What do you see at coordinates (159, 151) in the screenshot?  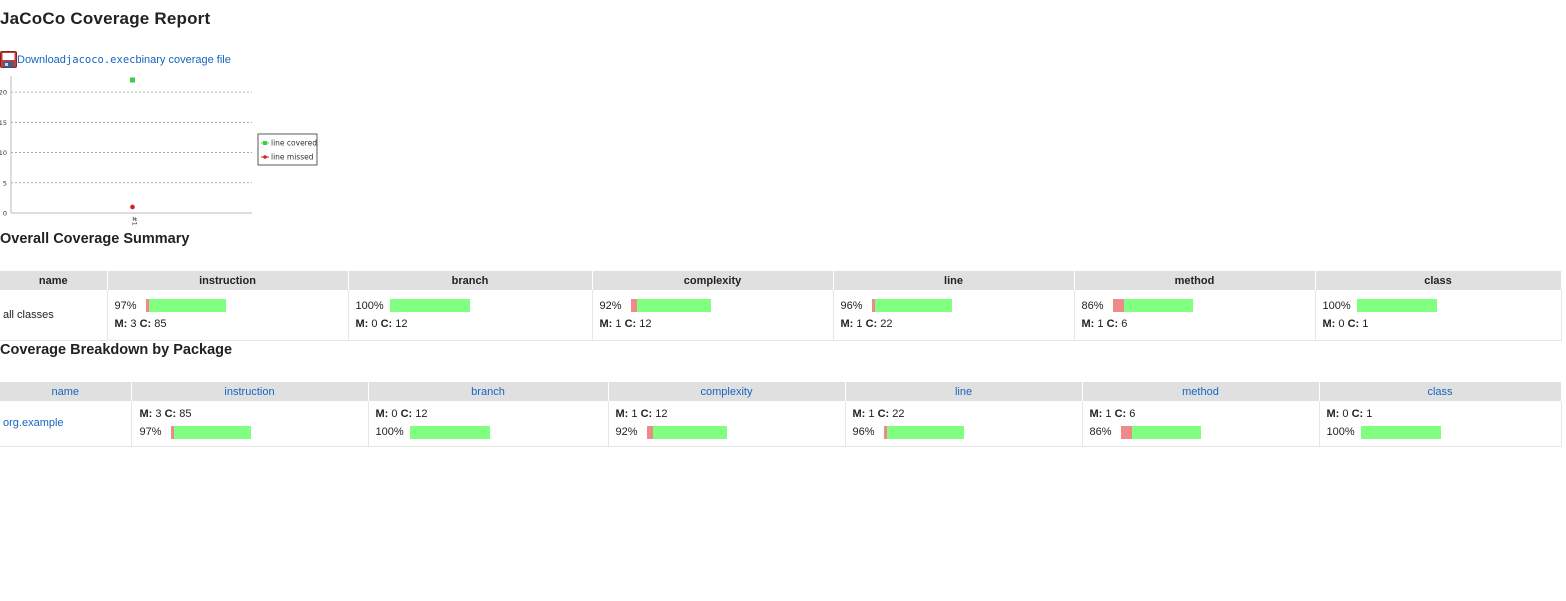 I see `coverage-trend-chart: 0 5 10 15 20 #1 line covered line missed` at bounding box center [159, 151].